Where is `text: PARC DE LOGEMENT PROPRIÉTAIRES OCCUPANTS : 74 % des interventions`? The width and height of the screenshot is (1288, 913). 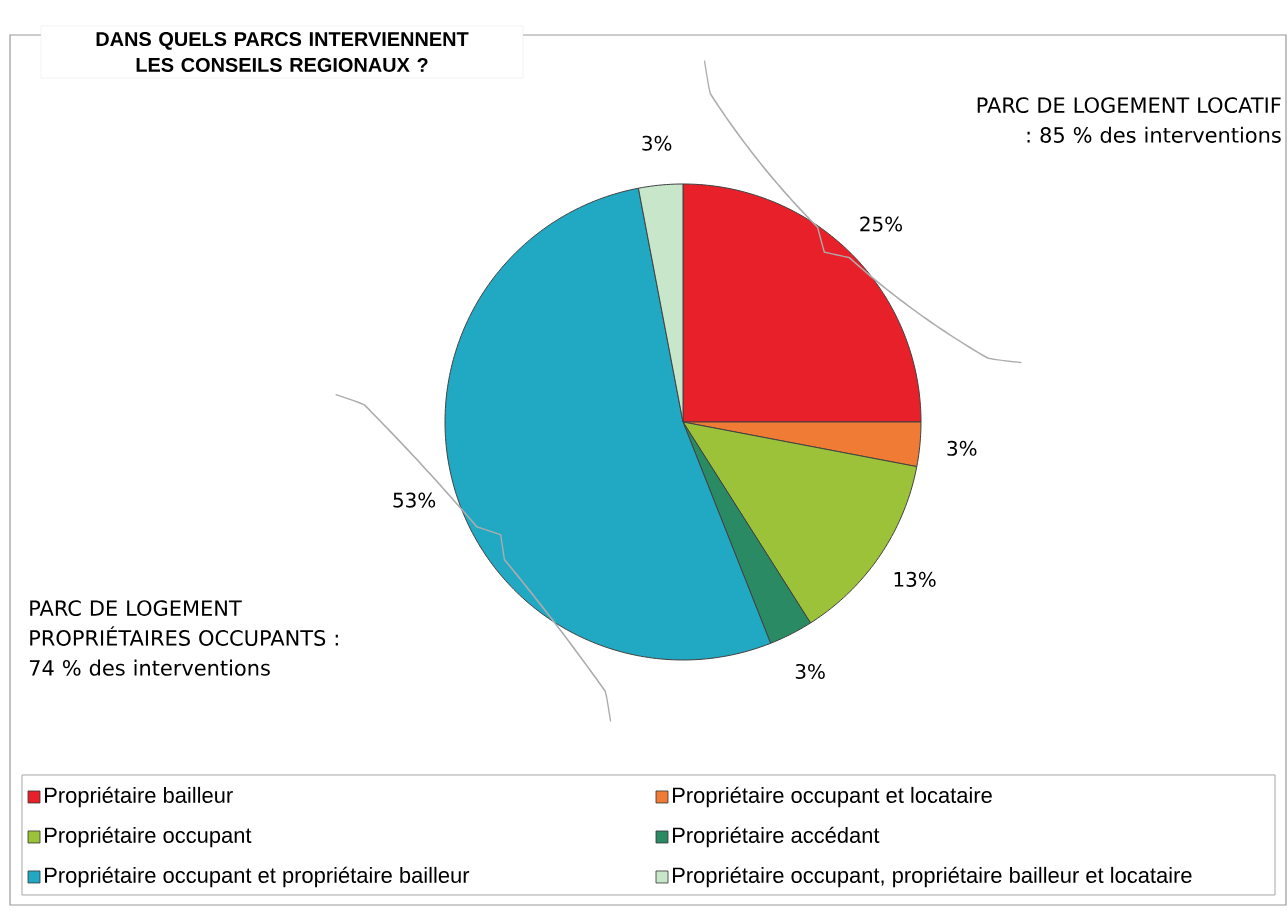
text: PARC DE LOGEMENT PROPRIÉTAIRES OCCUPANTS : 74 % des interventions is located at coordinates (183, 638).